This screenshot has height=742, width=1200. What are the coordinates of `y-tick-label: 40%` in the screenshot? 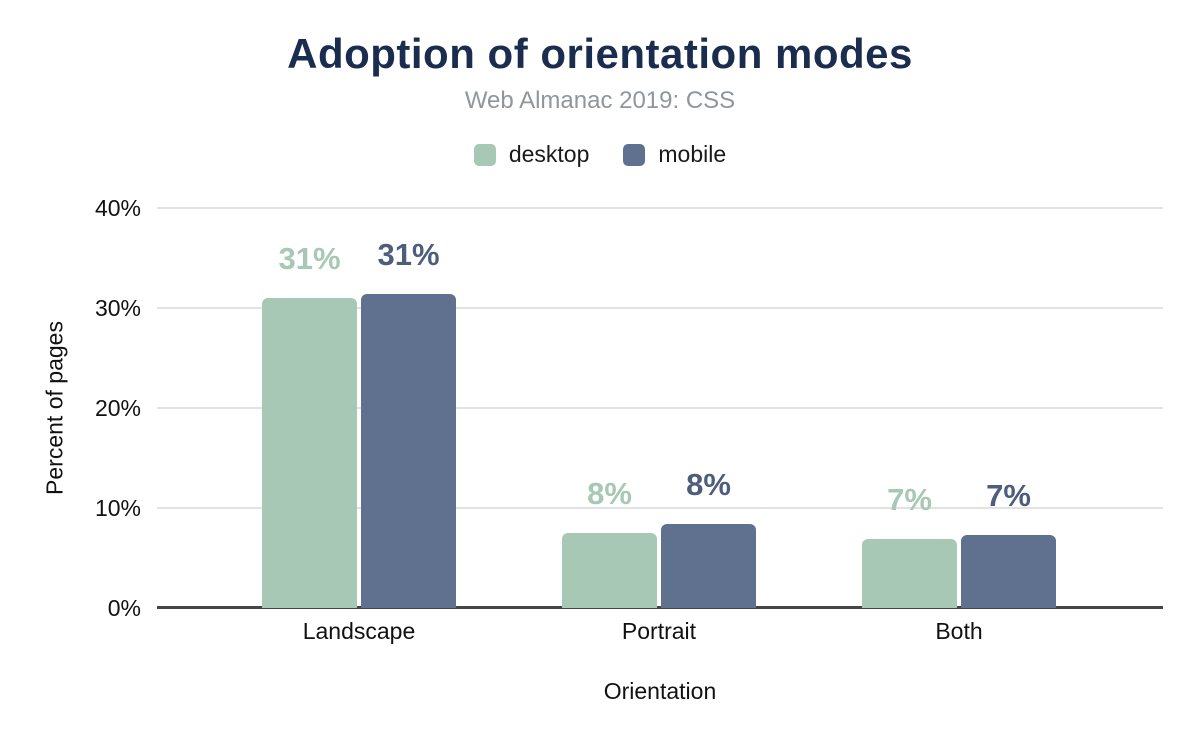 It's located at (117, 208).